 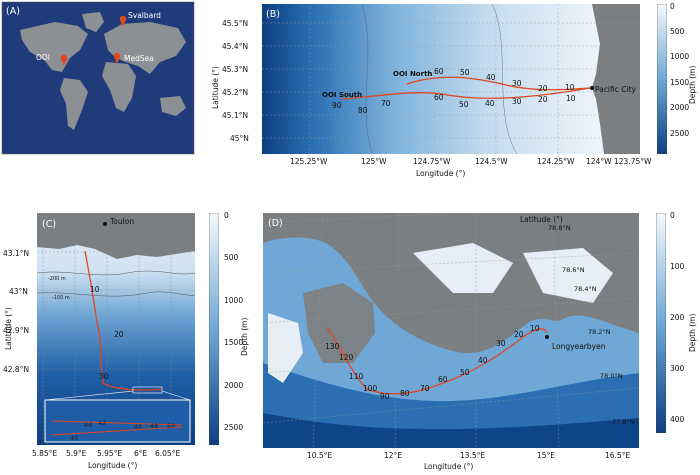 What do you see at coordinates (616, 79) in the screenshot?
I see `coastline-land` at bounding box center [616, 79].